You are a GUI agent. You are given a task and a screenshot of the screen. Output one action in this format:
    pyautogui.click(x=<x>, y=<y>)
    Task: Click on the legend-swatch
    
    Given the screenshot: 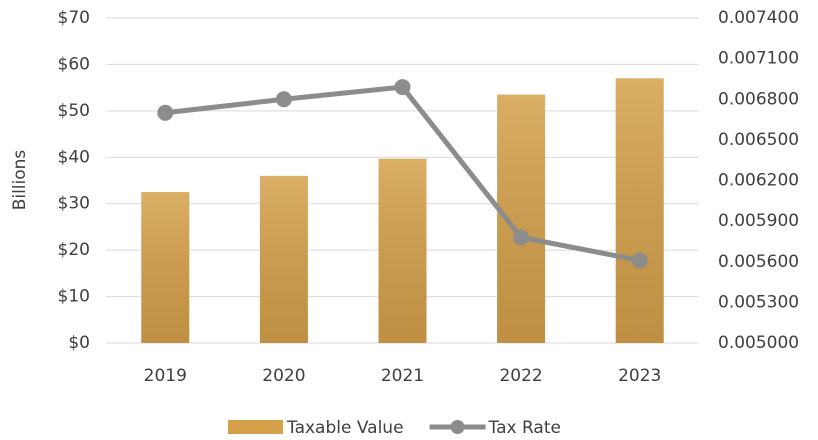 What is the action you would take?
    pyautogui.click(x=255, y=427)
    